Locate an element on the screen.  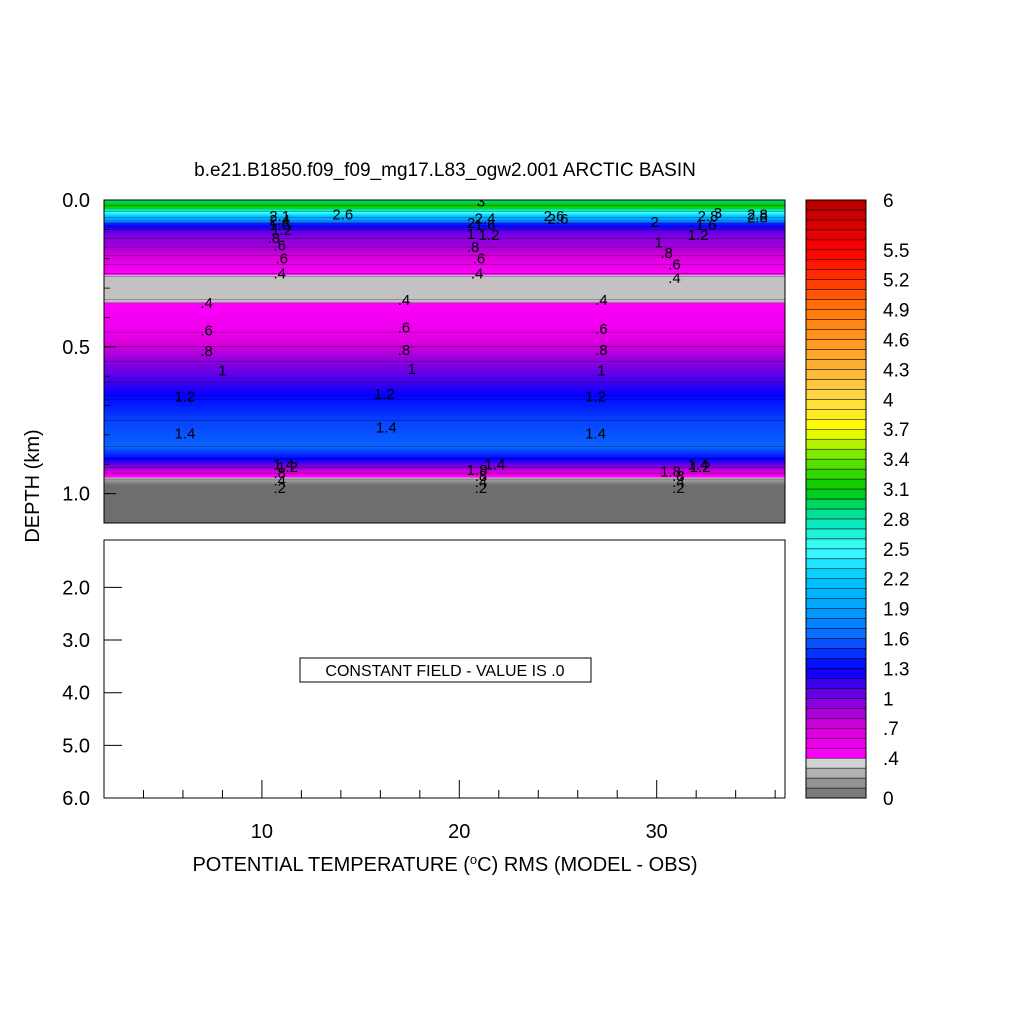
contour-label: 1.2 is located at coordinates (698, 235).